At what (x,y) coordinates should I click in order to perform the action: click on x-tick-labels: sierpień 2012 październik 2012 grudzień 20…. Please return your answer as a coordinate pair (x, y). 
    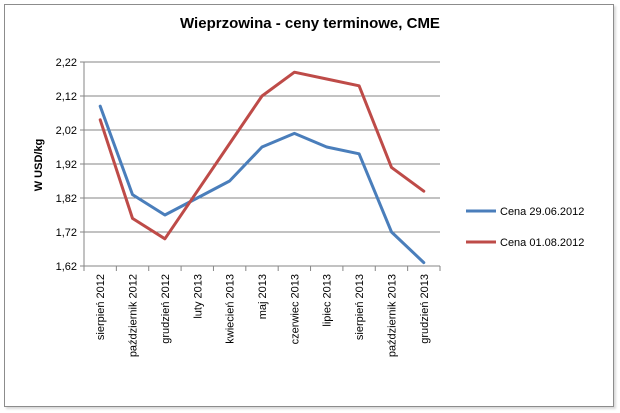
    Looking at the image, I should click on (263, 315).